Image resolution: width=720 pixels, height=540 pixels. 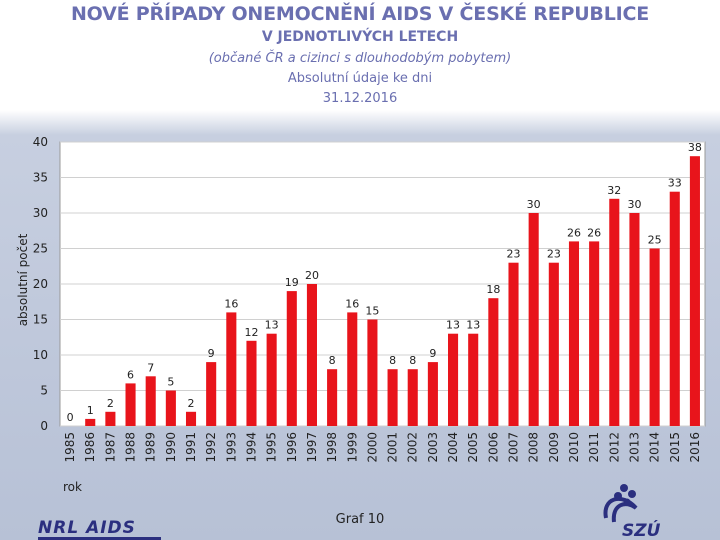 I want to click on bar-2000, so click(x=372, y=372).